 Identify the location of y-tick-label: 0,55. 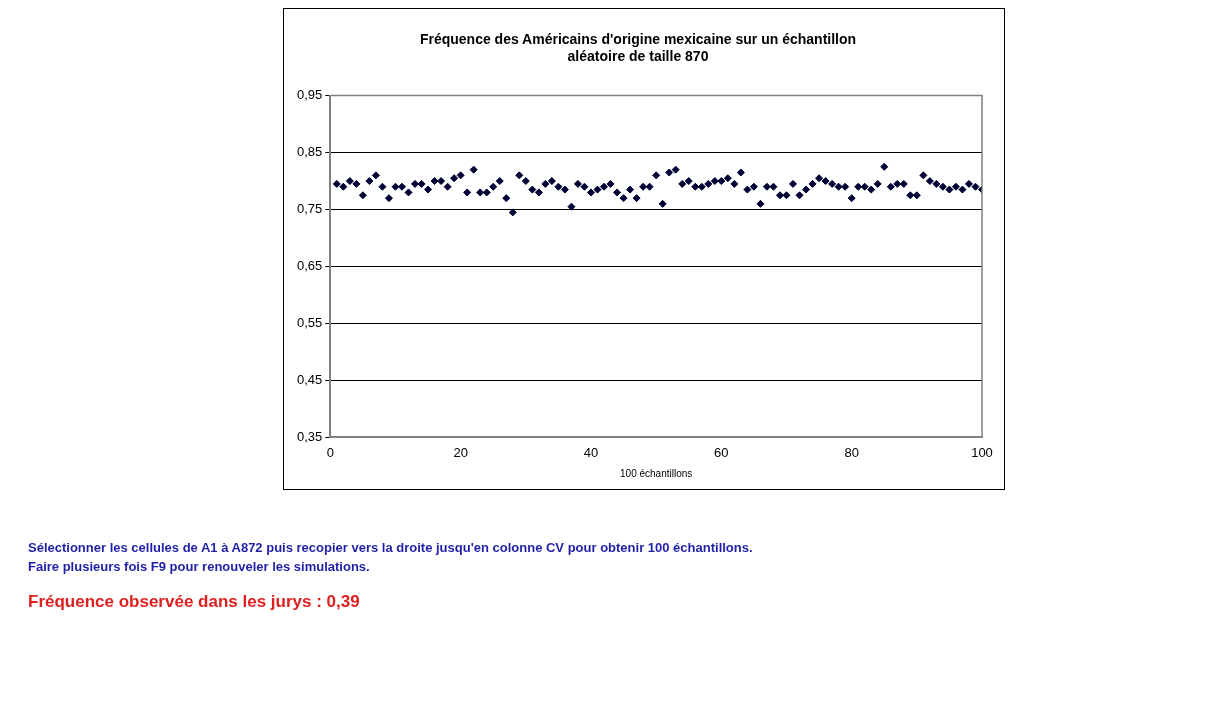
(309, 323).